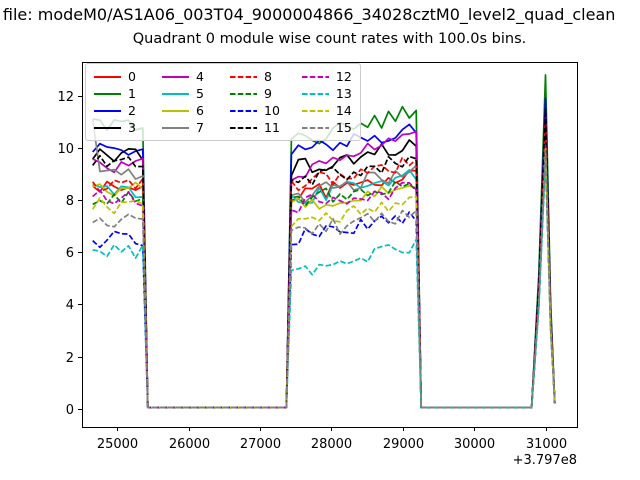 The image size is (640, 480). I want to click on y-tick-label: 2, so click(70, 358).